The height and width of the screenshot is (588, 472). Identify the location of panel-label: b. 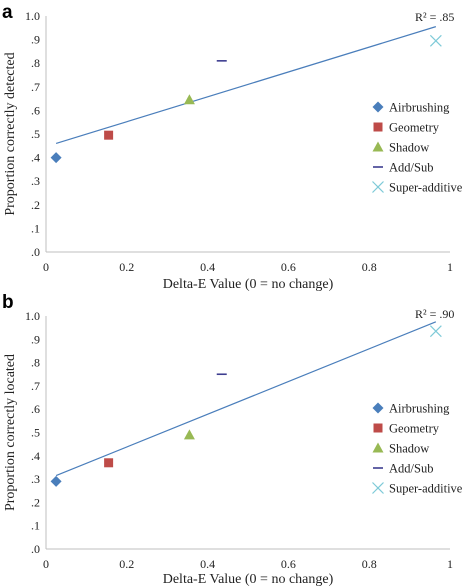
(8, 302).